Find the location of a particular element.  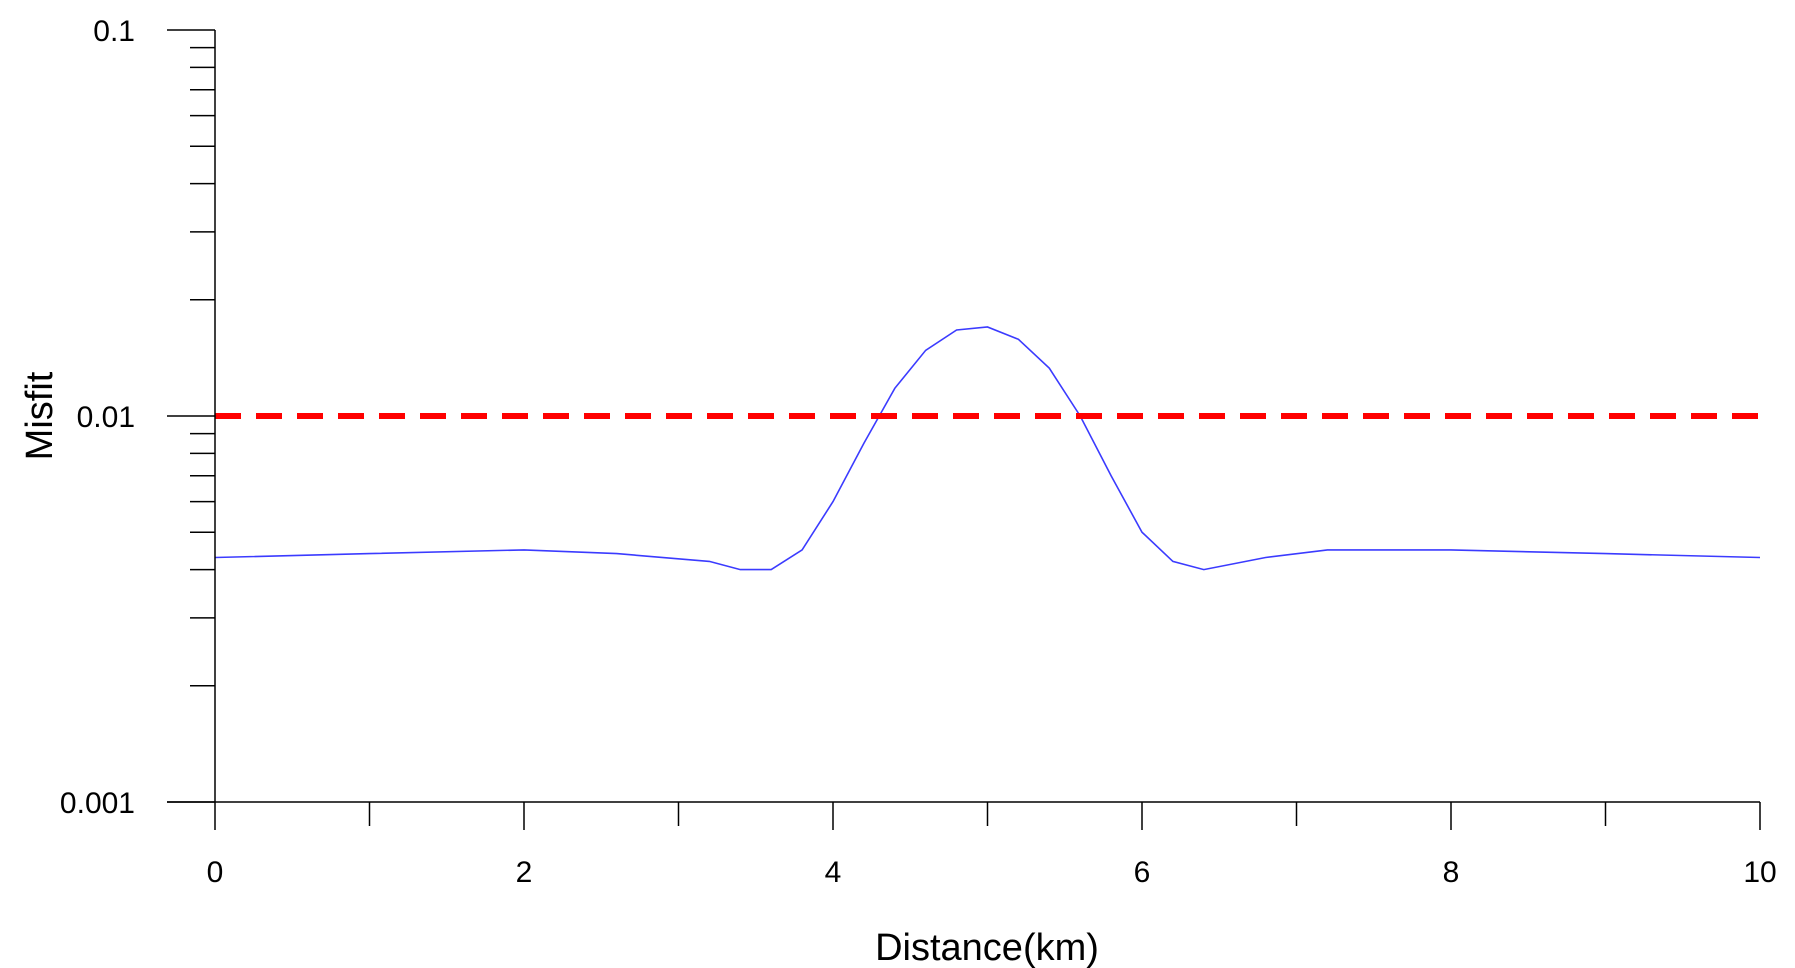

y-tick-label: 0.01 is located at coordinates (106, 417).